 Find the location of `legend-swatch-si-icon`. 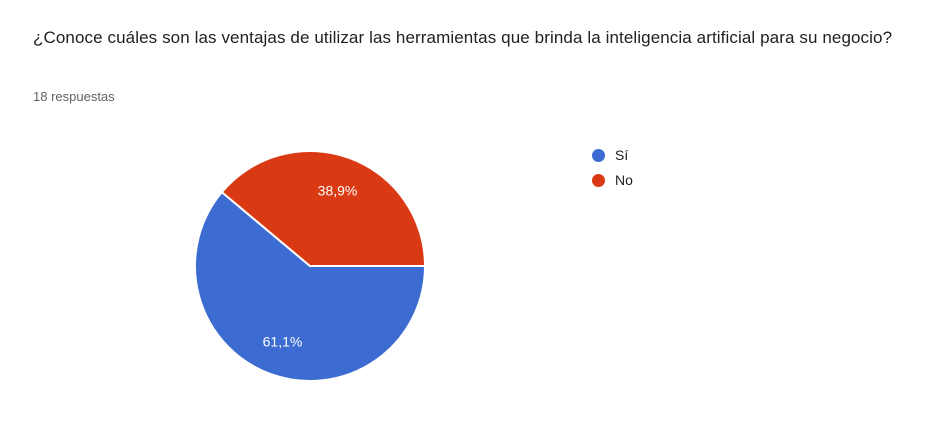

legend-swatch-si-icon is located at coordinates (598, 155).